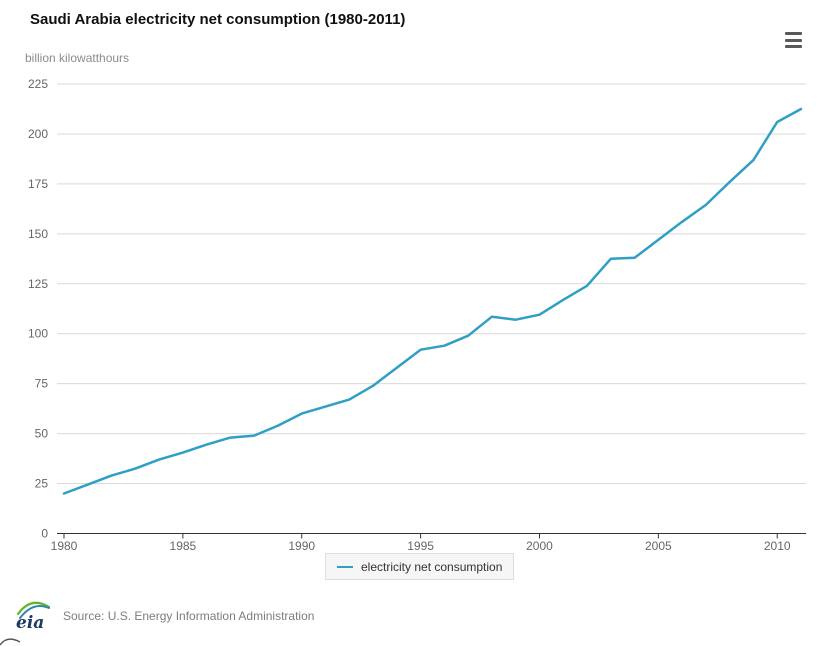 Image resolution: width=822 pixels, height=646 pixels. I want to click on legend-item: electricity net consumption, so click(420, 566).